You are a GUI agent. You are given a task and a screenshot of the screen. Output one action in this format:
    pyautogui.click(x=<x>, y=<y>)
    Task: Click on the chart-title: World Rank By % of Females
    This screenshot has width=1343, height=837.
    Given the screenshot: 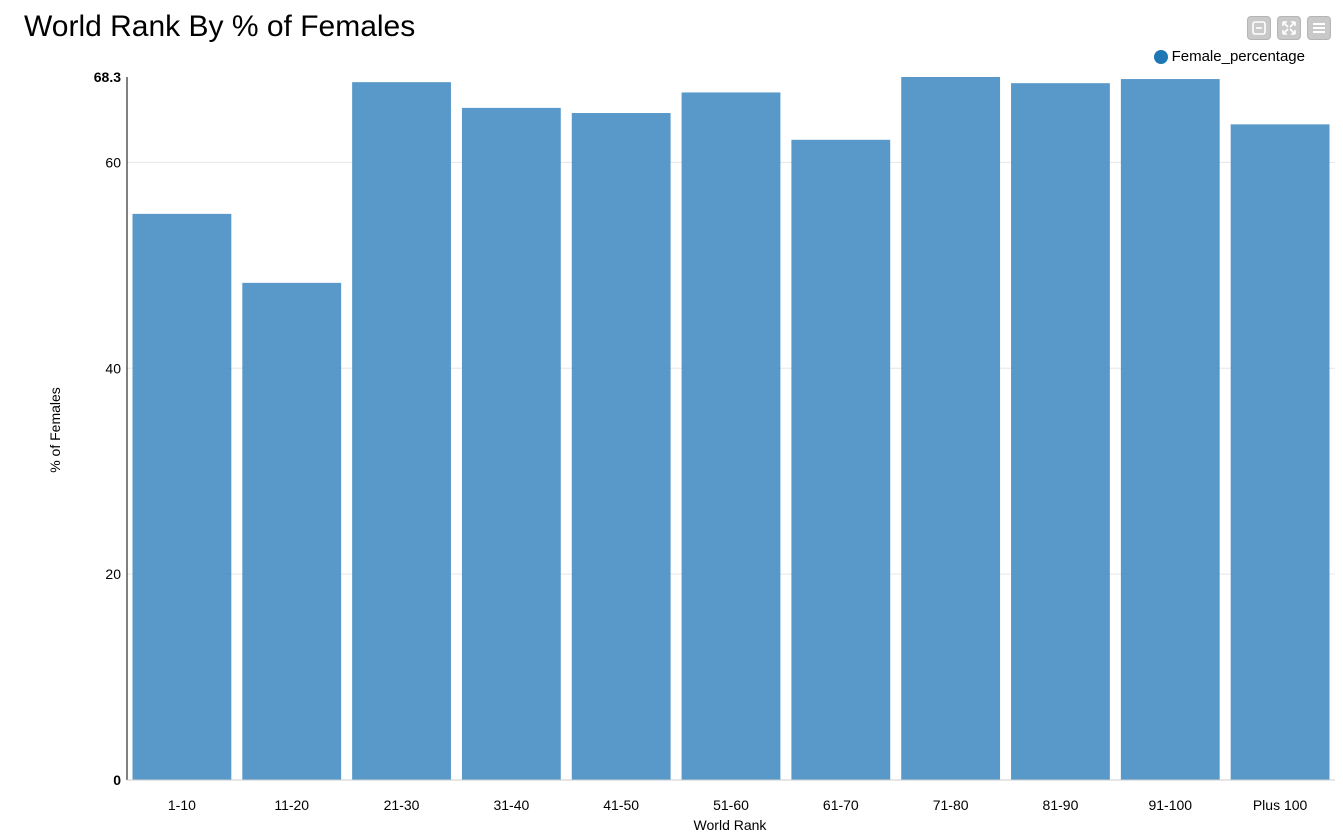 What is the action you would take?
    pyautogui.click(x=220, y=26)
    